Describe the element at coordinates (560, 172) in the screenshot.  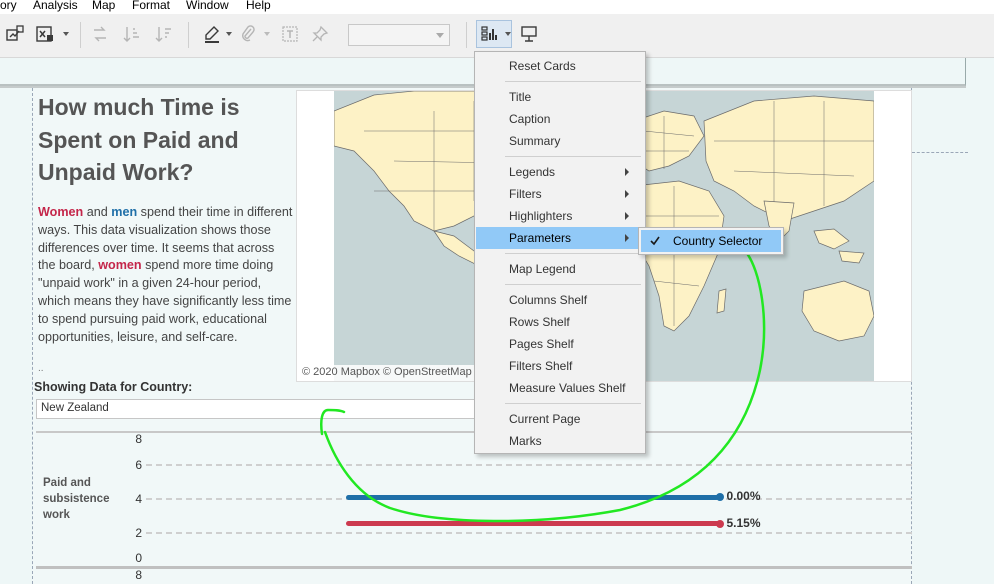
I see `menu-item-legends: Legends` at that location.